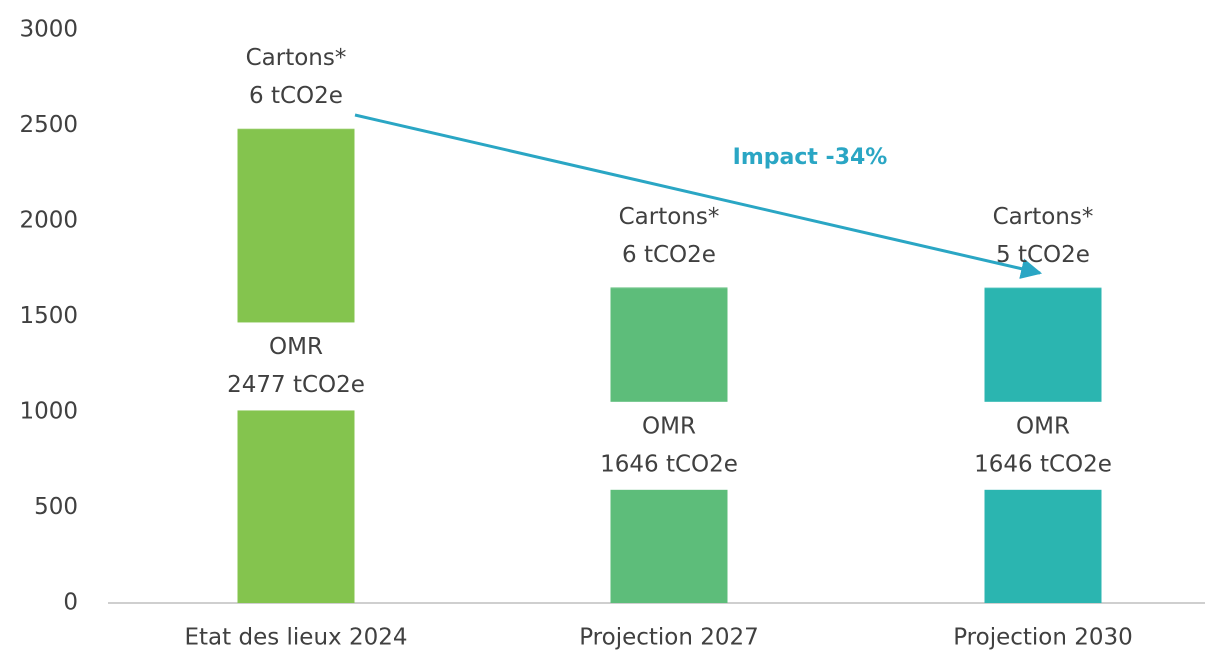  I want to click on x-tick-label: Projection 2027, so click(669, 638).